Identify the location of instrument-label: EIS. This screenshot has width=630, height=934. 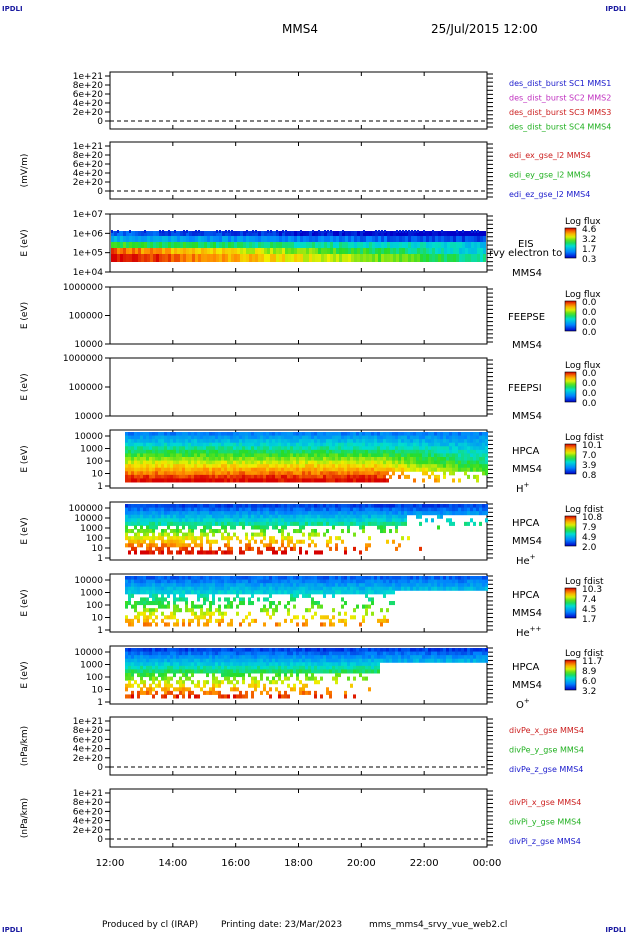
(526, 244).